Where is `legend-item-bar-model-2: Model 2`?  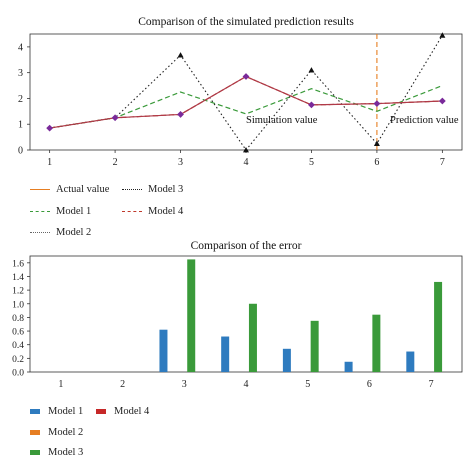 legend-item-bar-model-2: Model 2 is located at coordinates (56, 432).